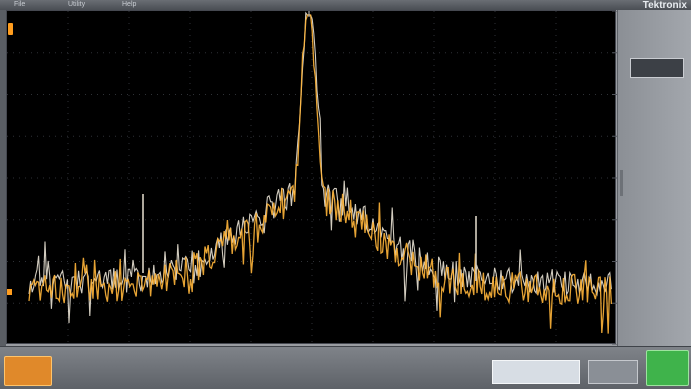 This screenshot has width=691, height=389. I want to click on run-stop-button, so click(667, 368).